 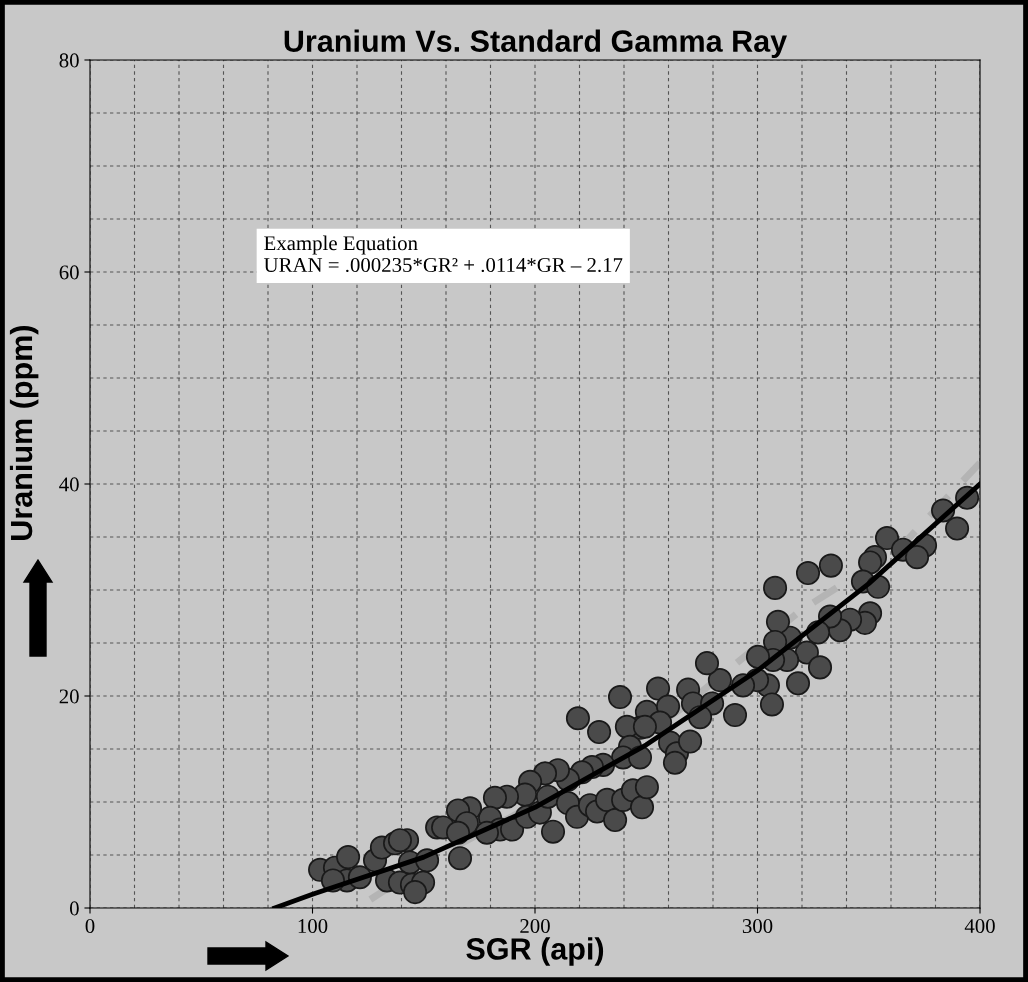 What do you see at coordinates (90, 926) in the screenshot?
I see `x-tick-label: 0` at bounding box center [90, 926].